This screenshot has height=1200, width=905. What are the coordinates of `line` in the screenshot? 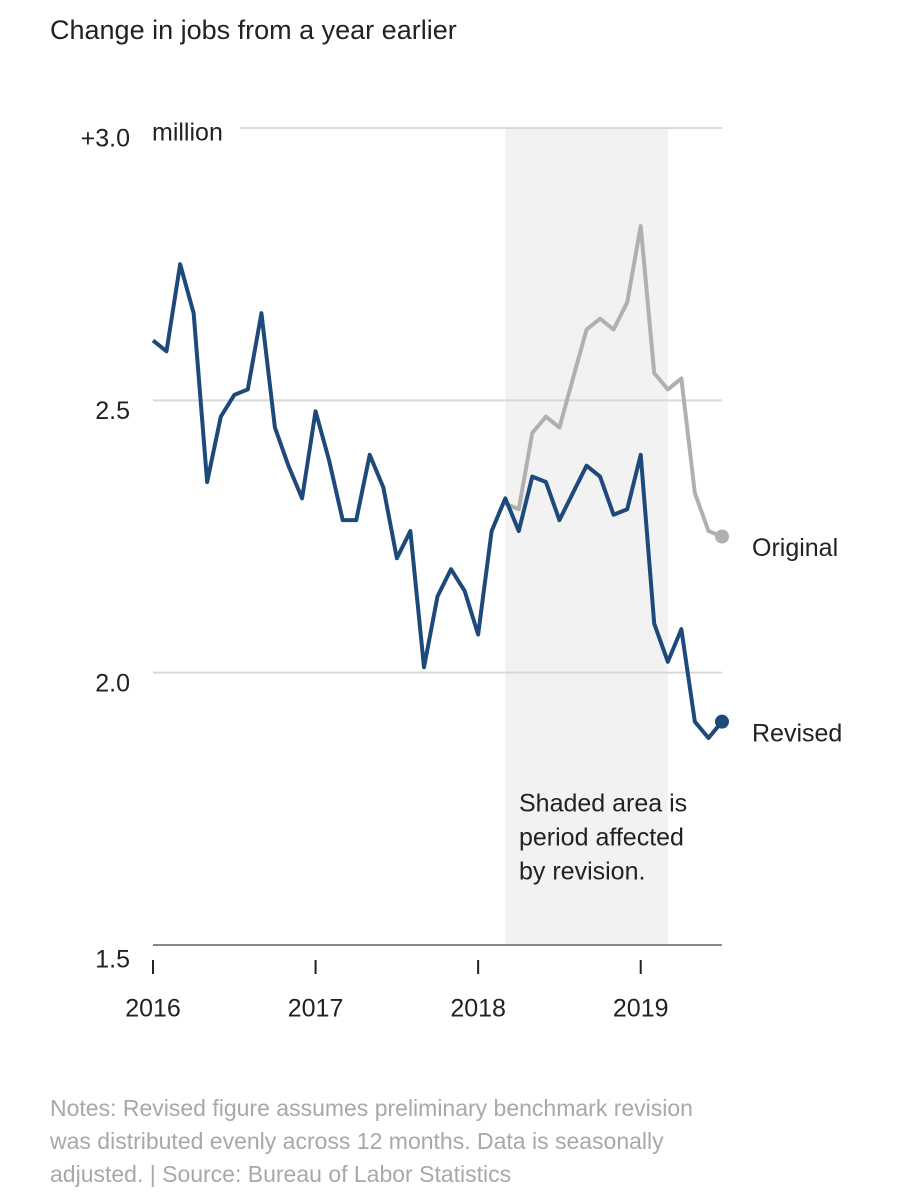 It's located at (613, 381).